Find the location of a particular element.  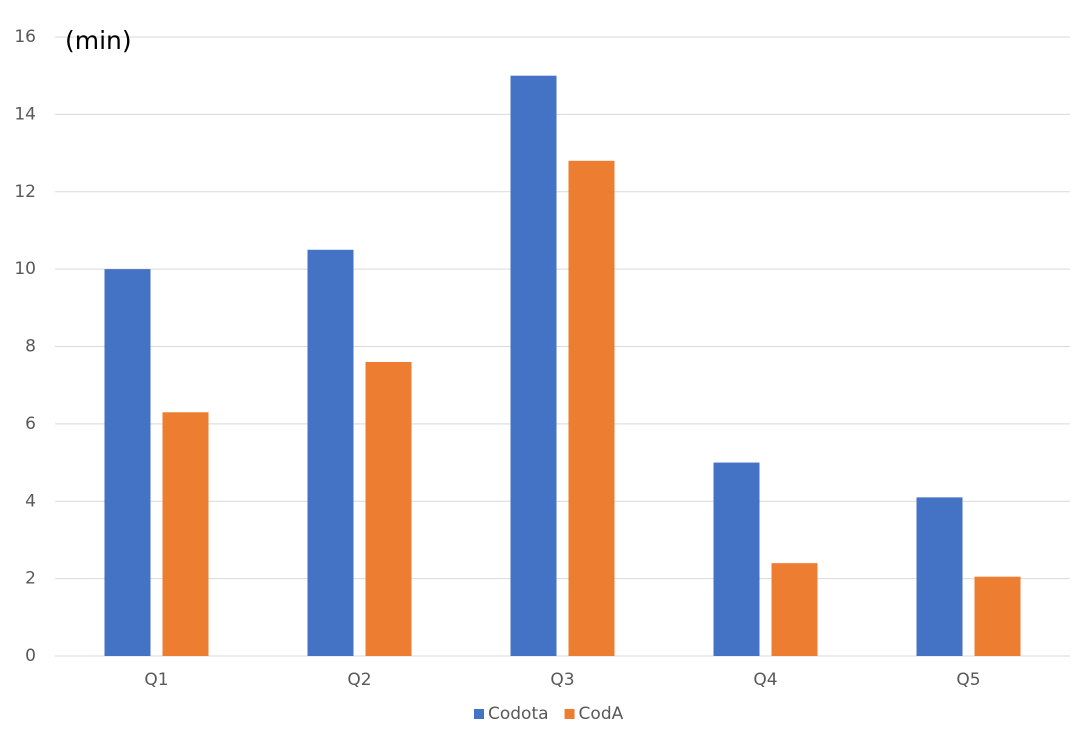

y-tick-label: 12 is located at coordinates (25, 192).